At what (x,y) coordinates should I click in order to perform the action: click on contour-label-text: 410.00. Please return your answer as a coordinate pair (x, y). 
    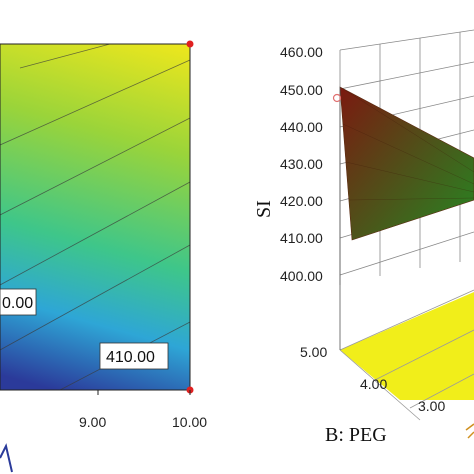
    Looking at the image, I should click on (130, 357).